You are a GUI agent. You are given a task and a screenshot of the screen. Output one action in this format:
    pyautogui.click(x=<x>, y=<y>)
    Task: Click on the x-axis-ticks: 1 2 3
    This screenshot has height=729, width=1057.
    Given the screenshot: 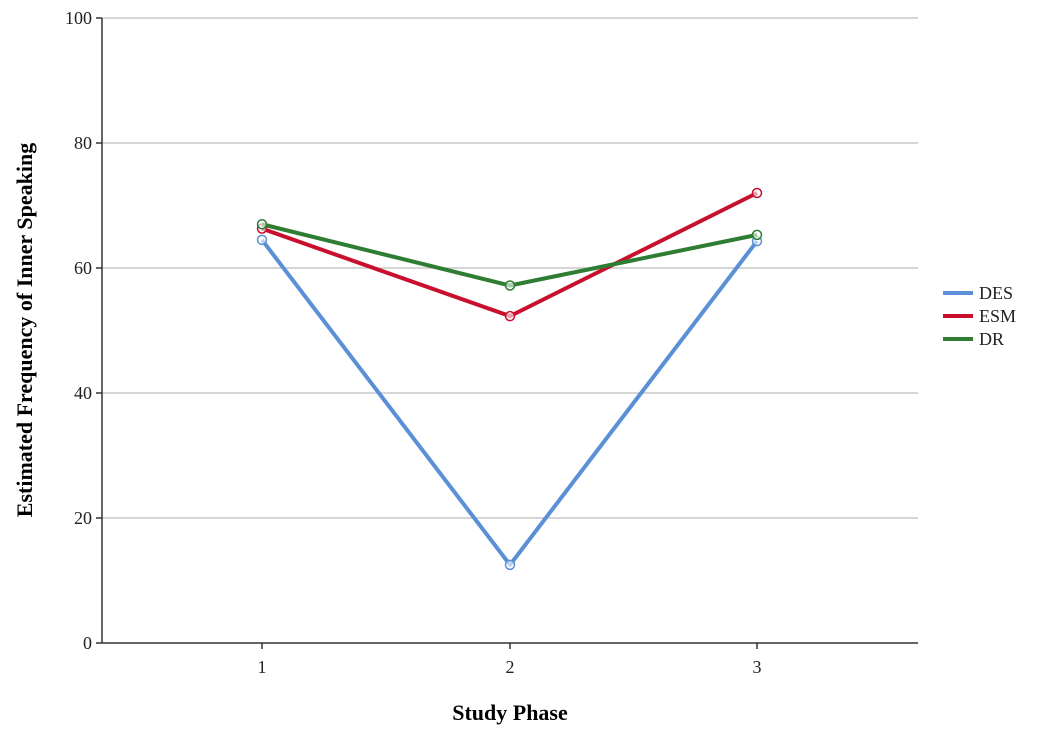 What is the action you would take?
    pyautogui.click(x=510, y=660)
    